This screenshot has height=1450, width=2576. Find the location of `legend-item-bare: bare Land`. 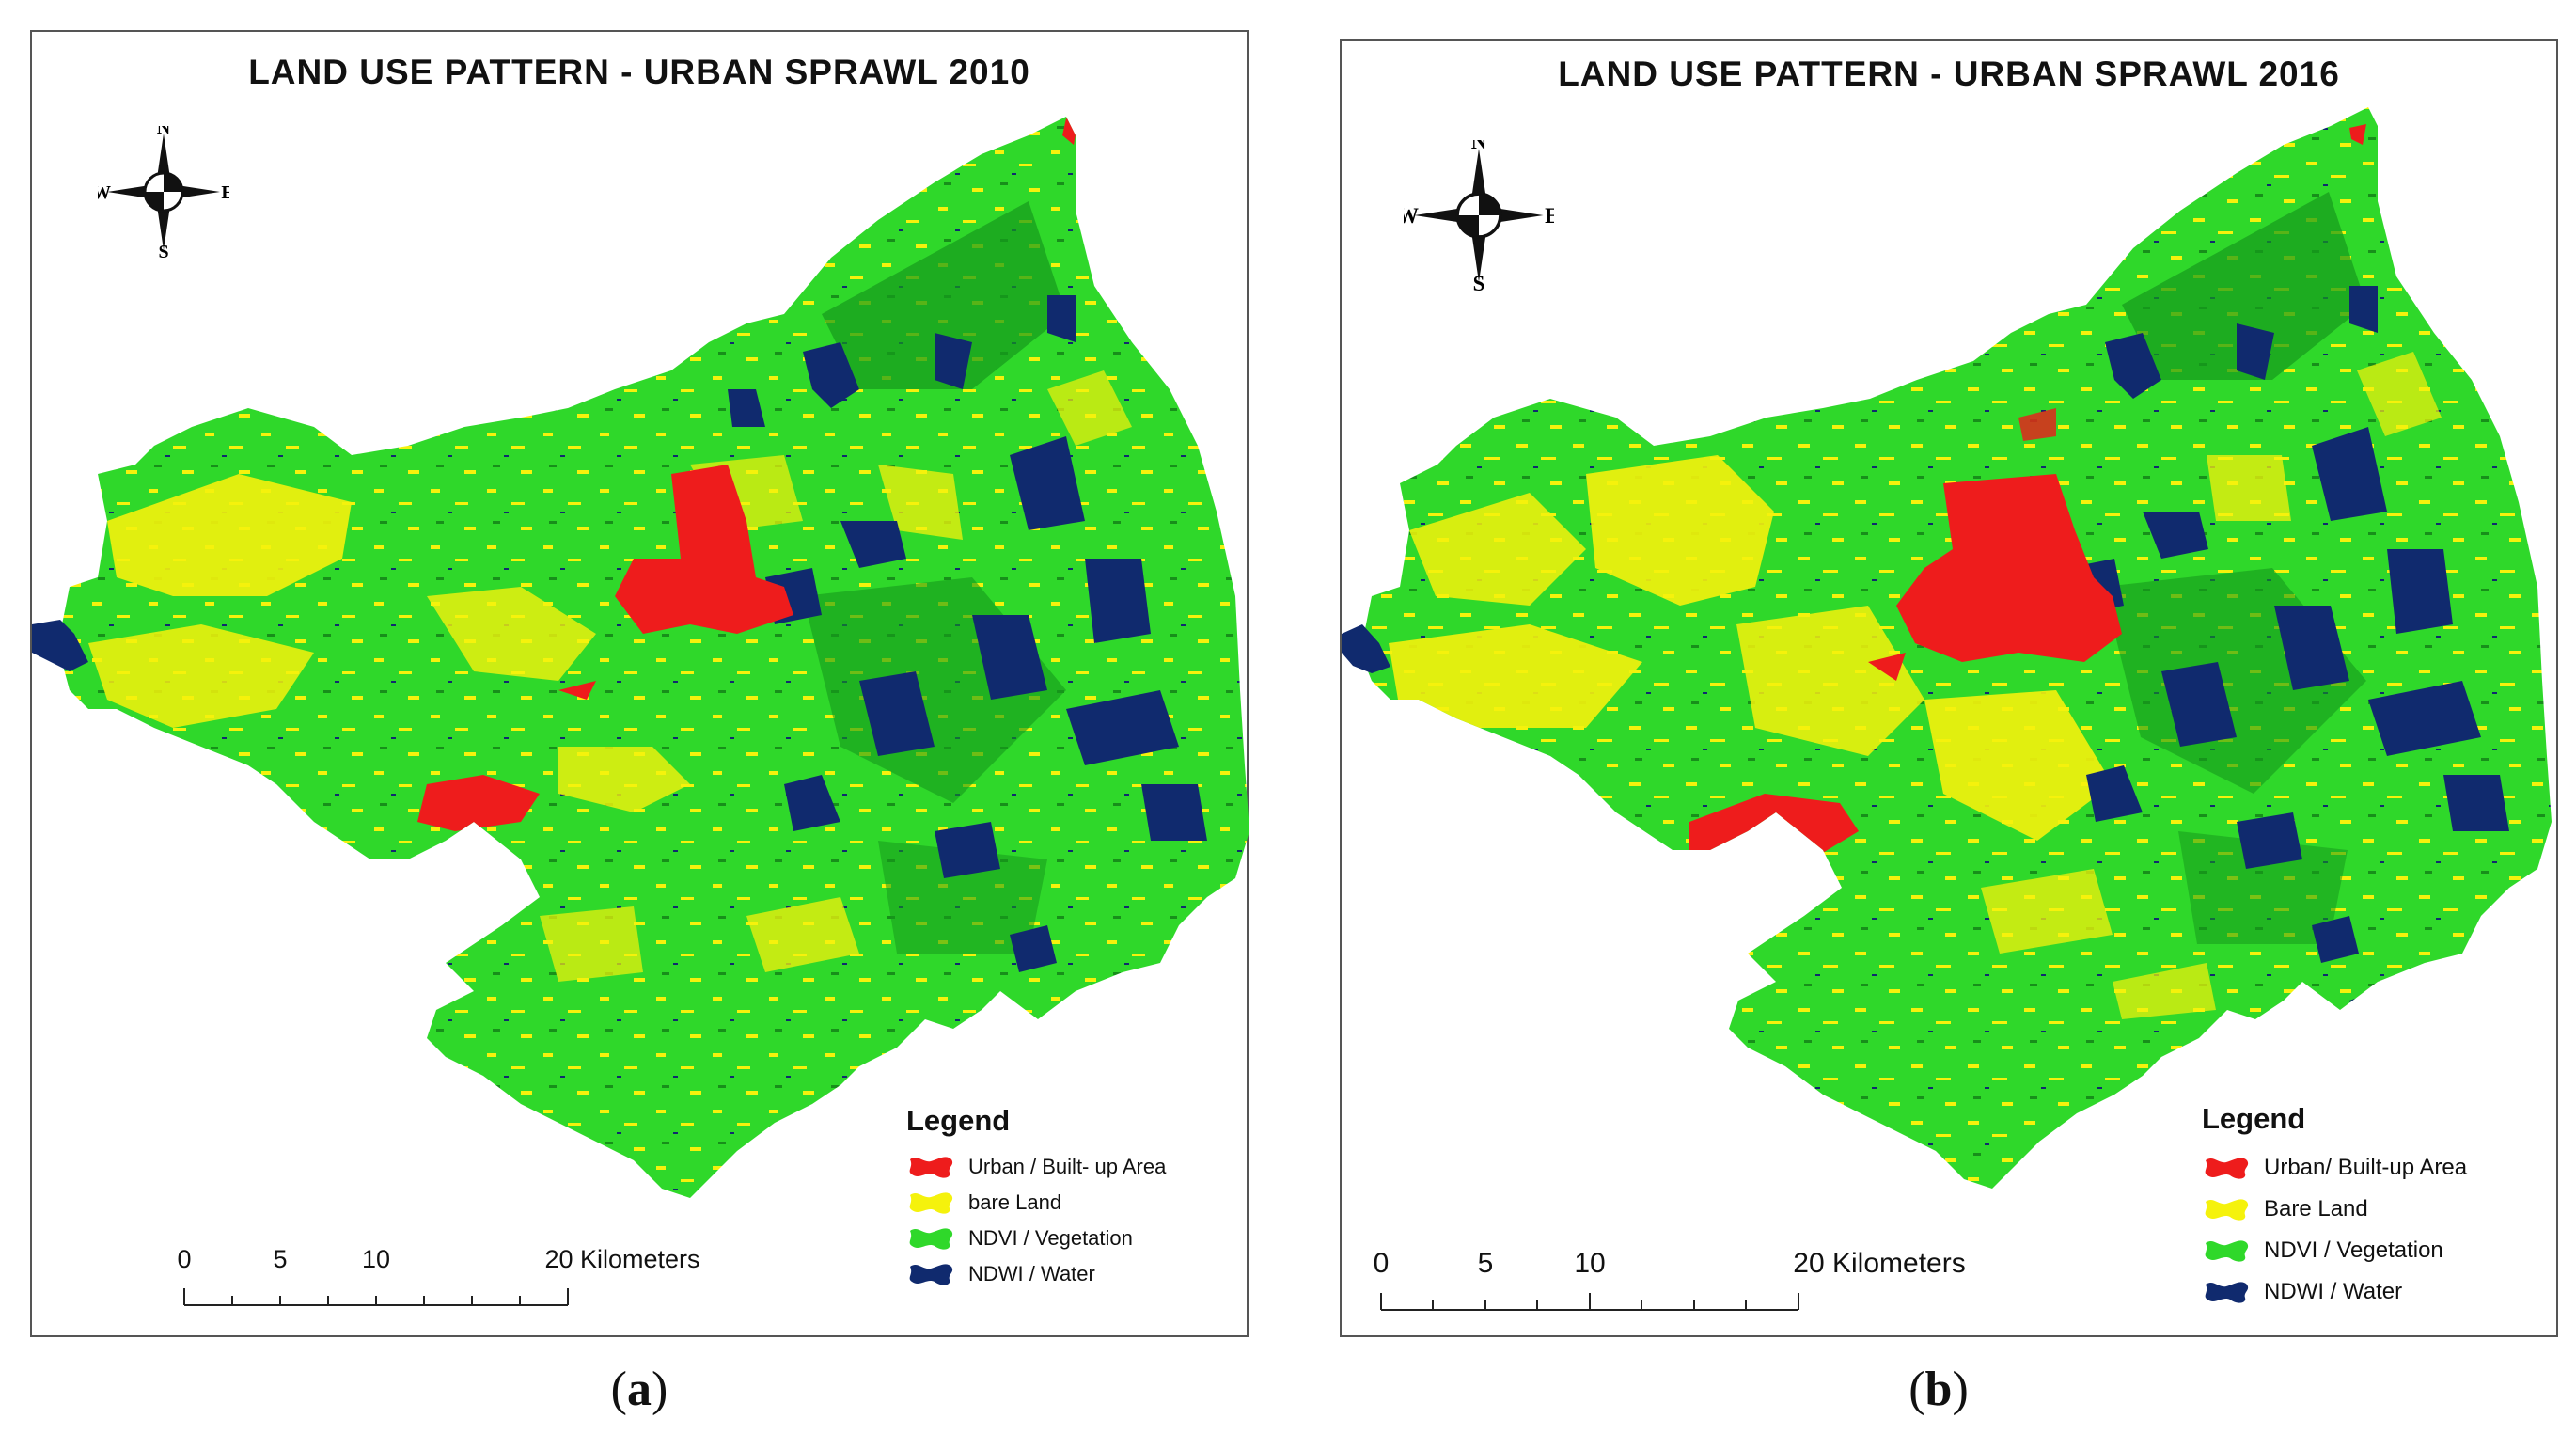

legend-item-bare: bare Land is located at coordinates (1036, 1203).